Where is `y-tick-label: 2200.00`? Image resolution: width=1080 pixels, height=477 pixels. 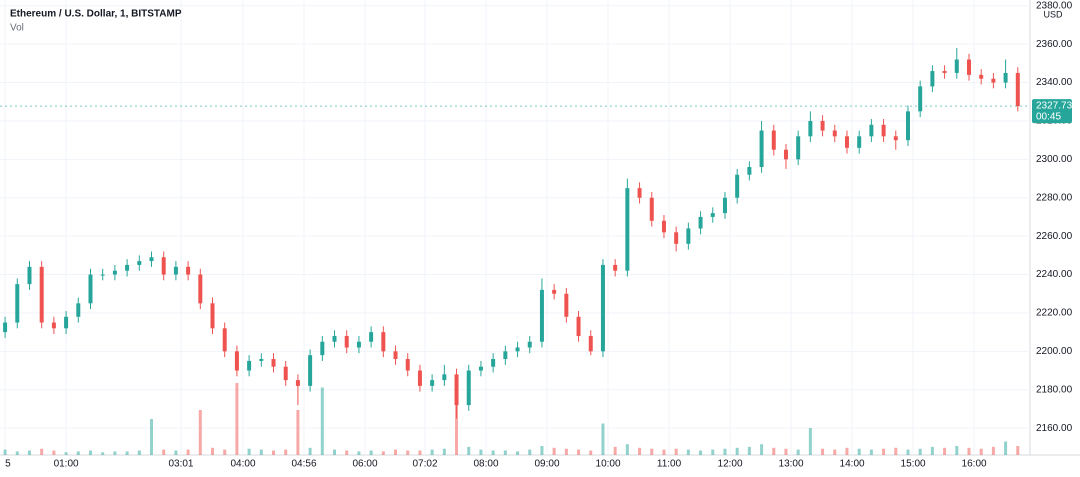 y-tick-label: 2200.00 is located at coordinates (1054, 351).